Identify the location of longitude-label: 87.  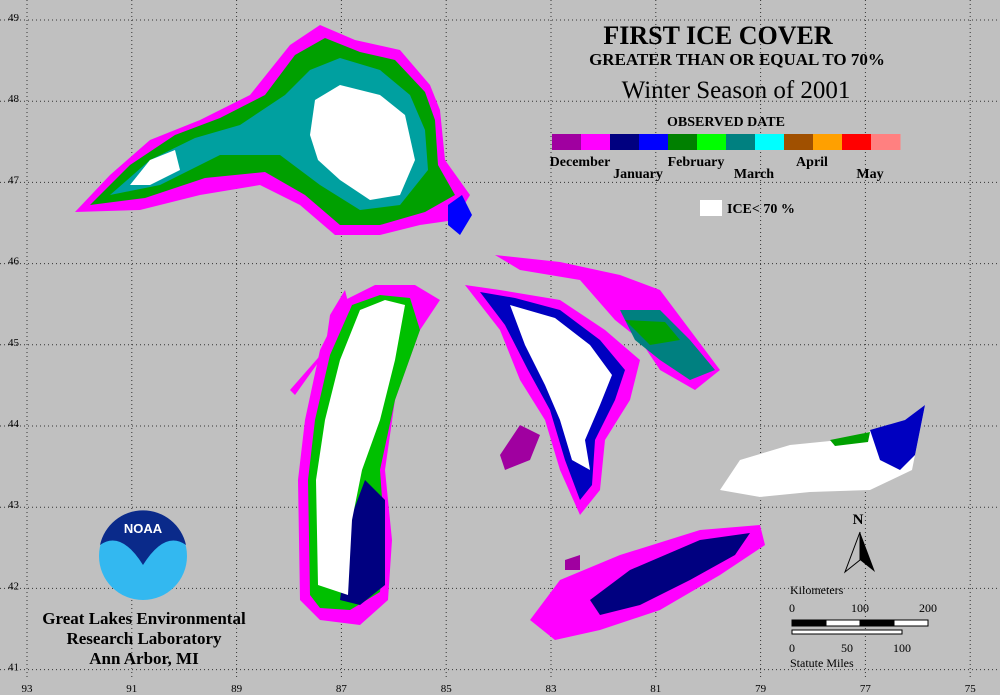
(342, 689).